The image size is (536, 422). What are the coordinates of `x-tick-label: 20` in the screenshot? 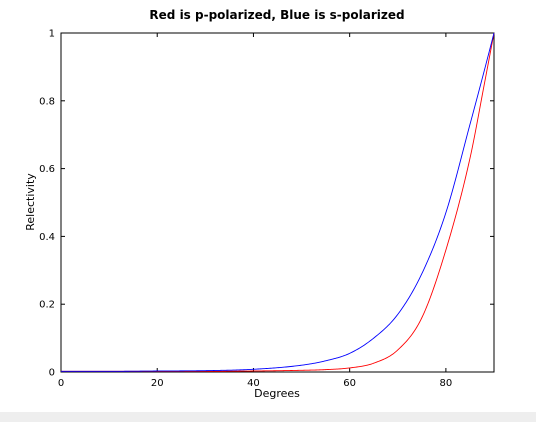 It's located at (157, 383).